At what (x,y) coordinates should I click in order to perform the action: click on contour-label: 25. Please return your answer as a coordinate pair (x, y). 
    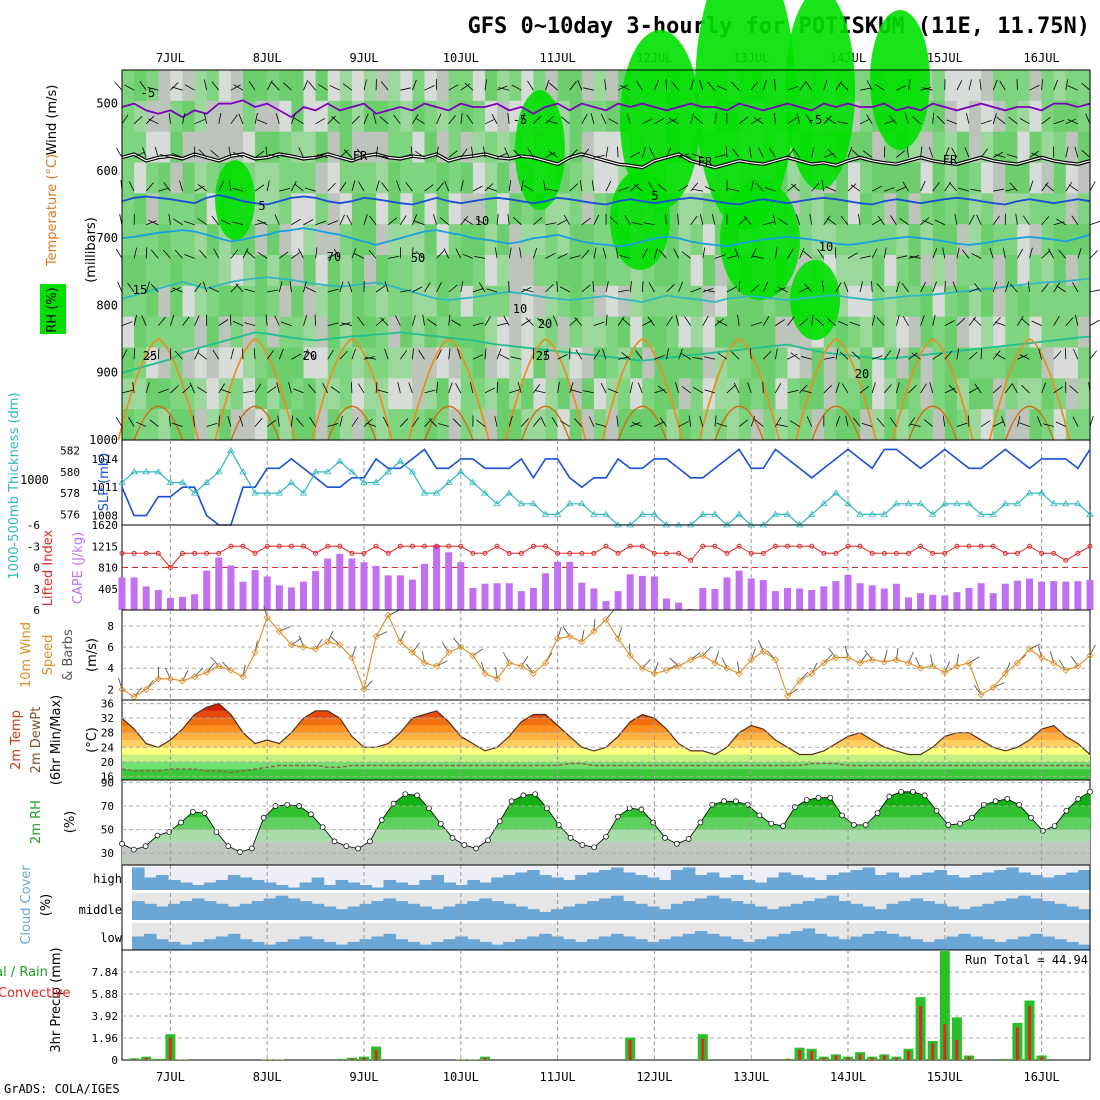
    Looking at the image, I should click on (150, 356).